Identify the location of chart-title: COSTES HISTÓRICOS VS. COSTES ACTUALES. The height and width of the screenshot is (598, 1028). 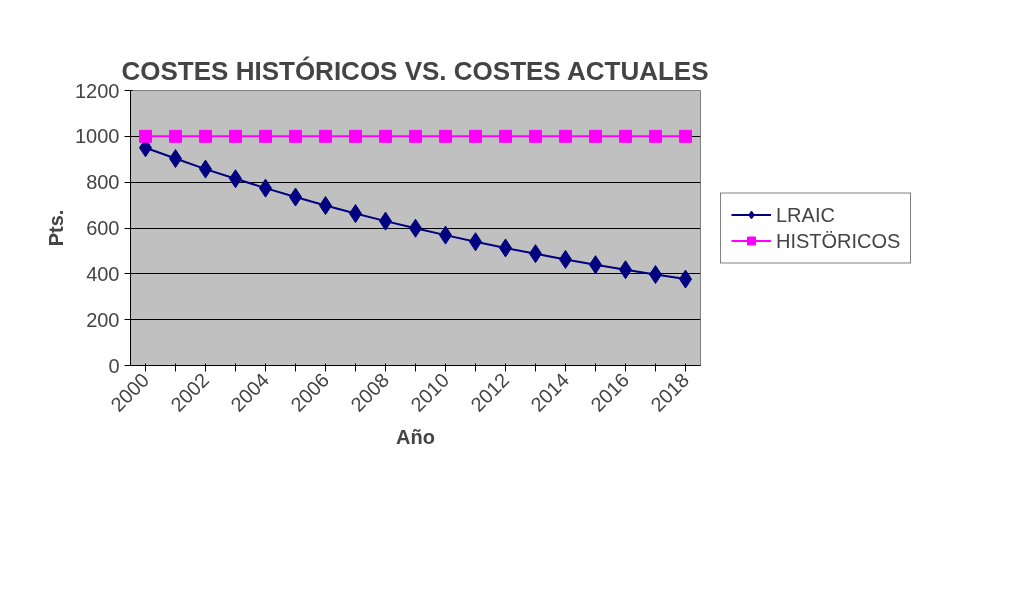
(415, 70).